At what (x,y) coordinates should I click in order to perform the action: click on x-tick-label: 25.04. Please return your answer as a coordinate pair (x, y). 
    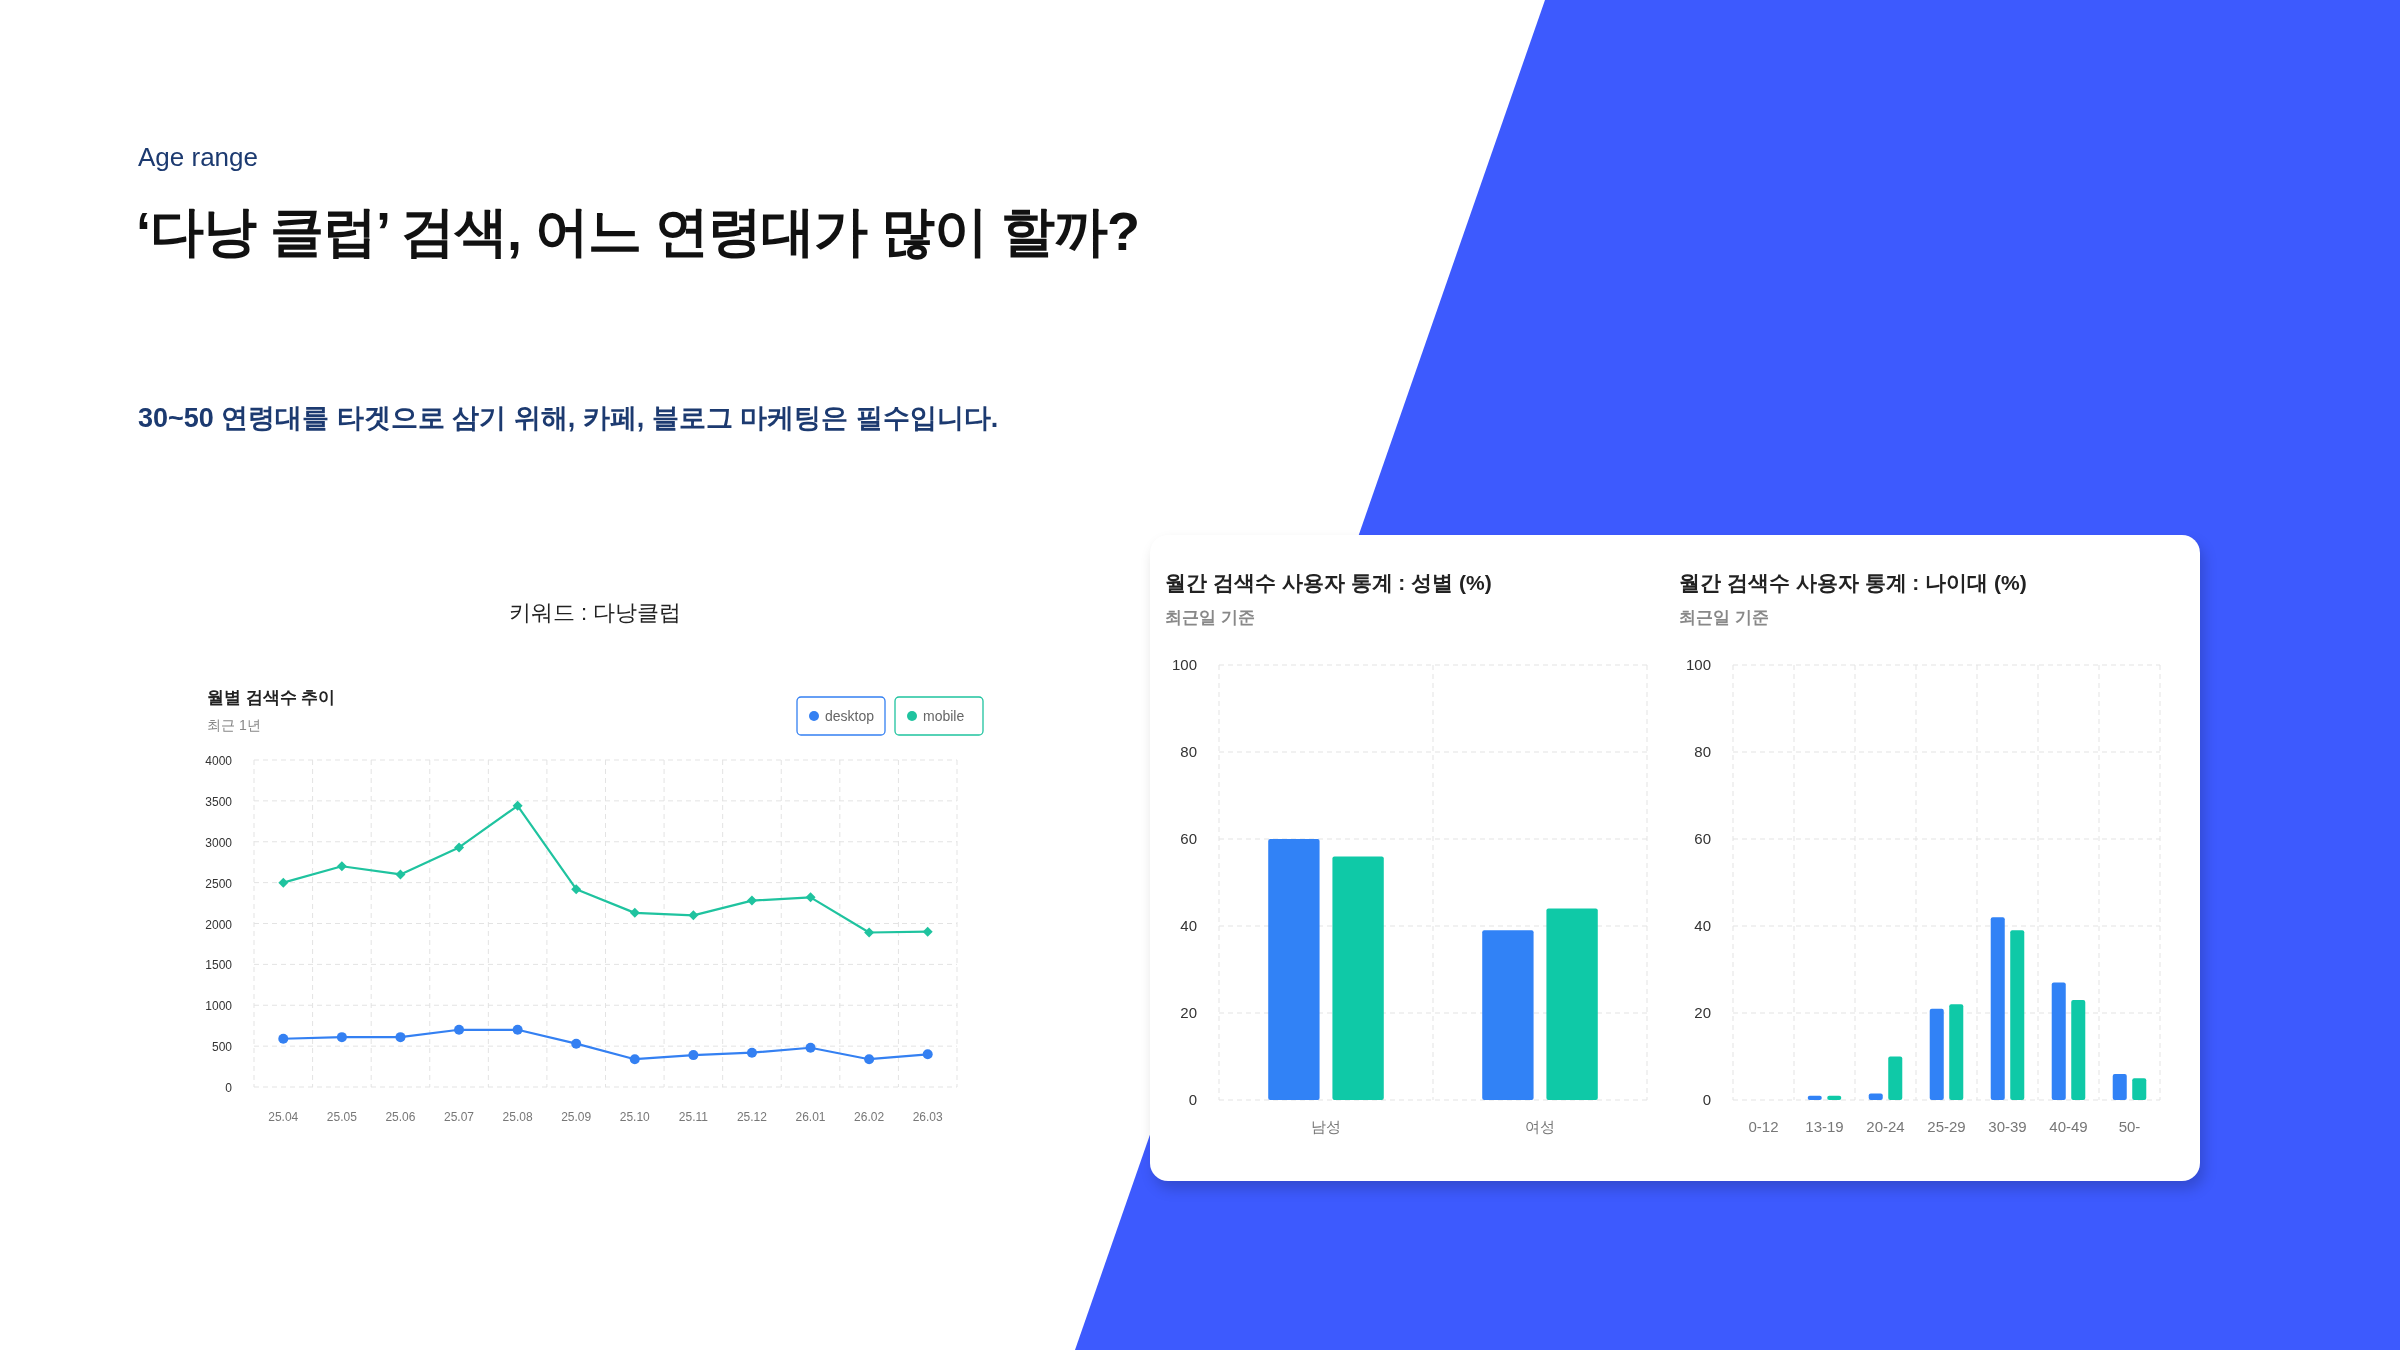
    Looking at the image, I should click on (283, 1117).